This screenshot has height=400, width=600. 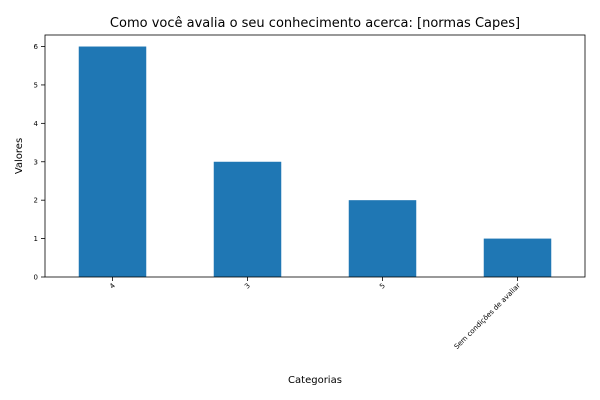 What do you see at coordinates (19, 156) in the screenshot?
I see `y-axis-label: Valores` at bounding box center [19, 156].